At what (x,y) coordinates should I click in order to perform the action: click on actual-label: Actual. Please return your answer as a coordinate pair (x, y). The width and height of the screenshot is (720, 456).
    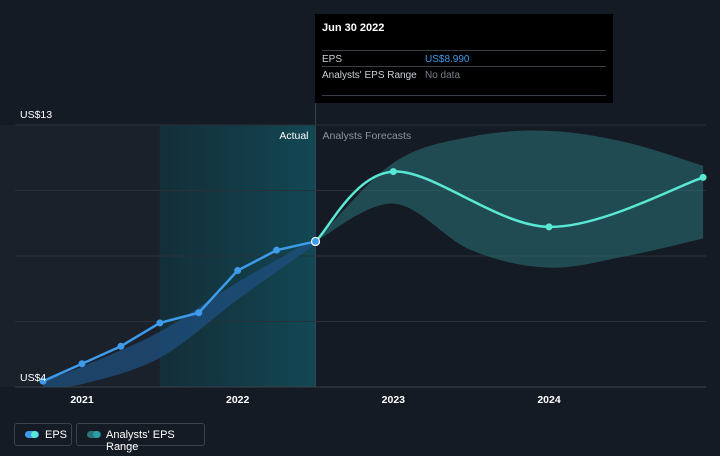
    Looking at the image, I should click on (293, 136).